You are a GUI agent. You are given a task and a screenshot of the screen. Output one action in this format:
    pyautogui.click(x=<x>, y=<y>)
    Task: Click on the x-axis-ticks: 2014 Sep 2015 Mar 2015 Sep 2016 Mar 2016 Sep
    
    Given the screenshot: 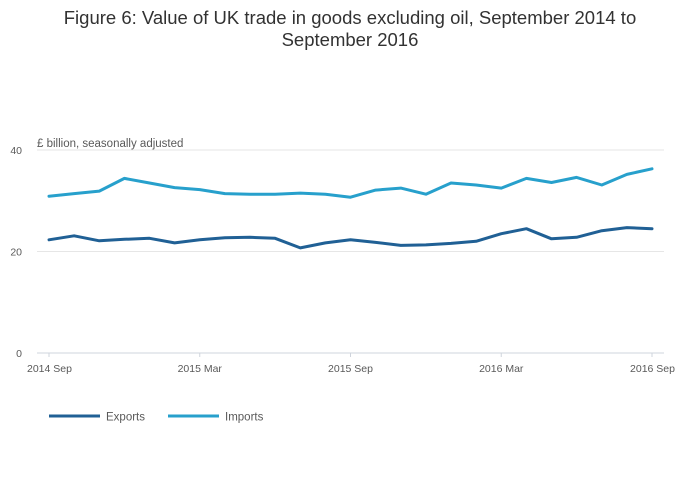 What is the action you would take?
    pyautogui.click(x=351, y=364)
    